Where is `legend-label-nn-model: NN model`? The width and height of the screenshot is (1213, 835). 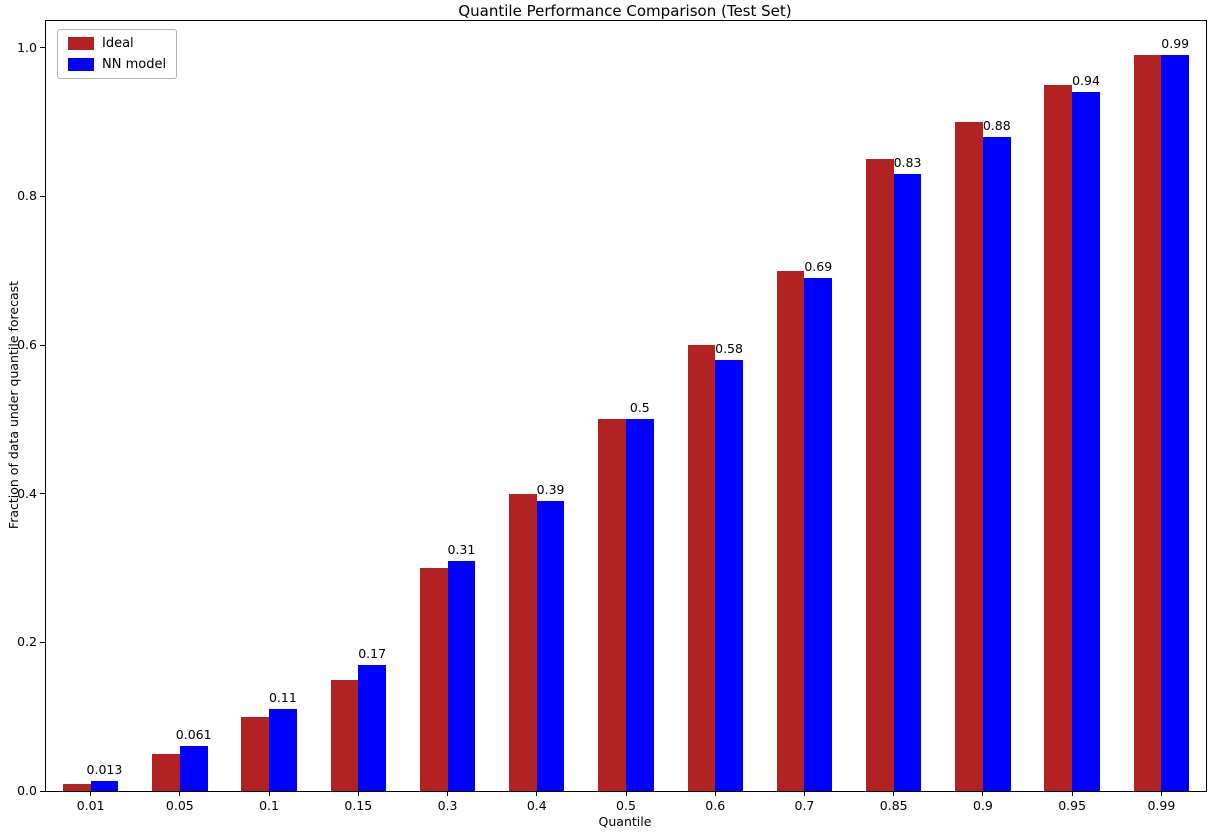
legend-label-nn-model: NN model is located at coordinates (134, 64).